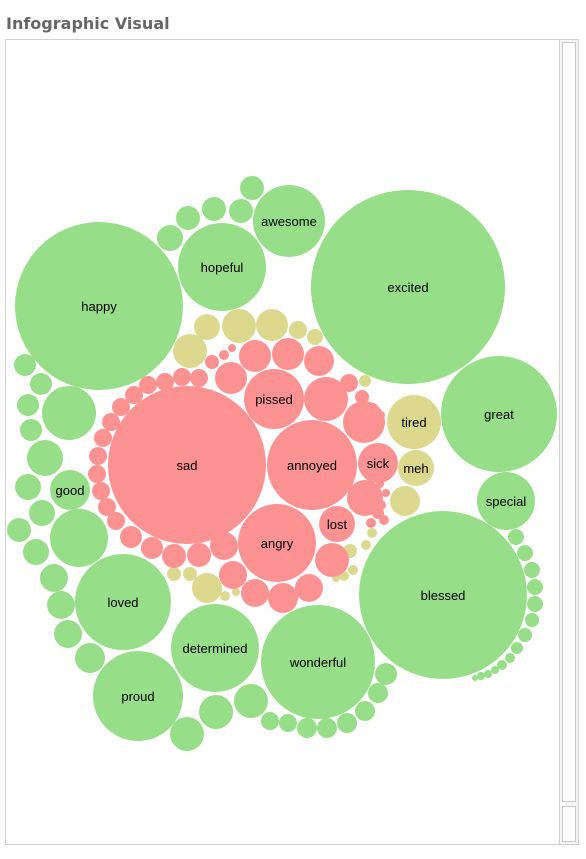 The width and height of the screenshot is (586, 859). I want to click on bubble-lost, so click(337, 524).